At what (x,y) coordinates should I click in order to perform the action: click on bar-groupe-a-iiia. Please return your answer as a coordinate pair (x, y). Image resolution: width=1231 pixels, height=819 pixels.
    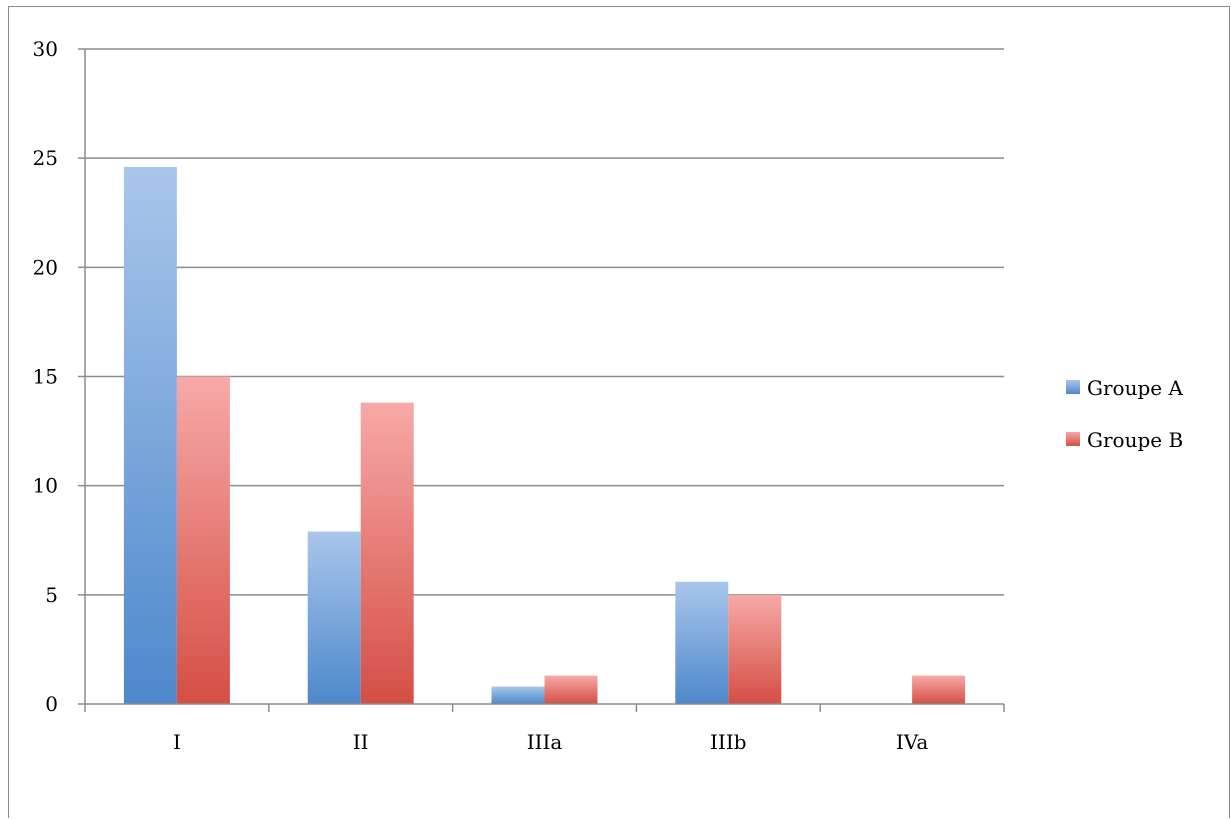
    Looking at the image, I should click on (518, 695).